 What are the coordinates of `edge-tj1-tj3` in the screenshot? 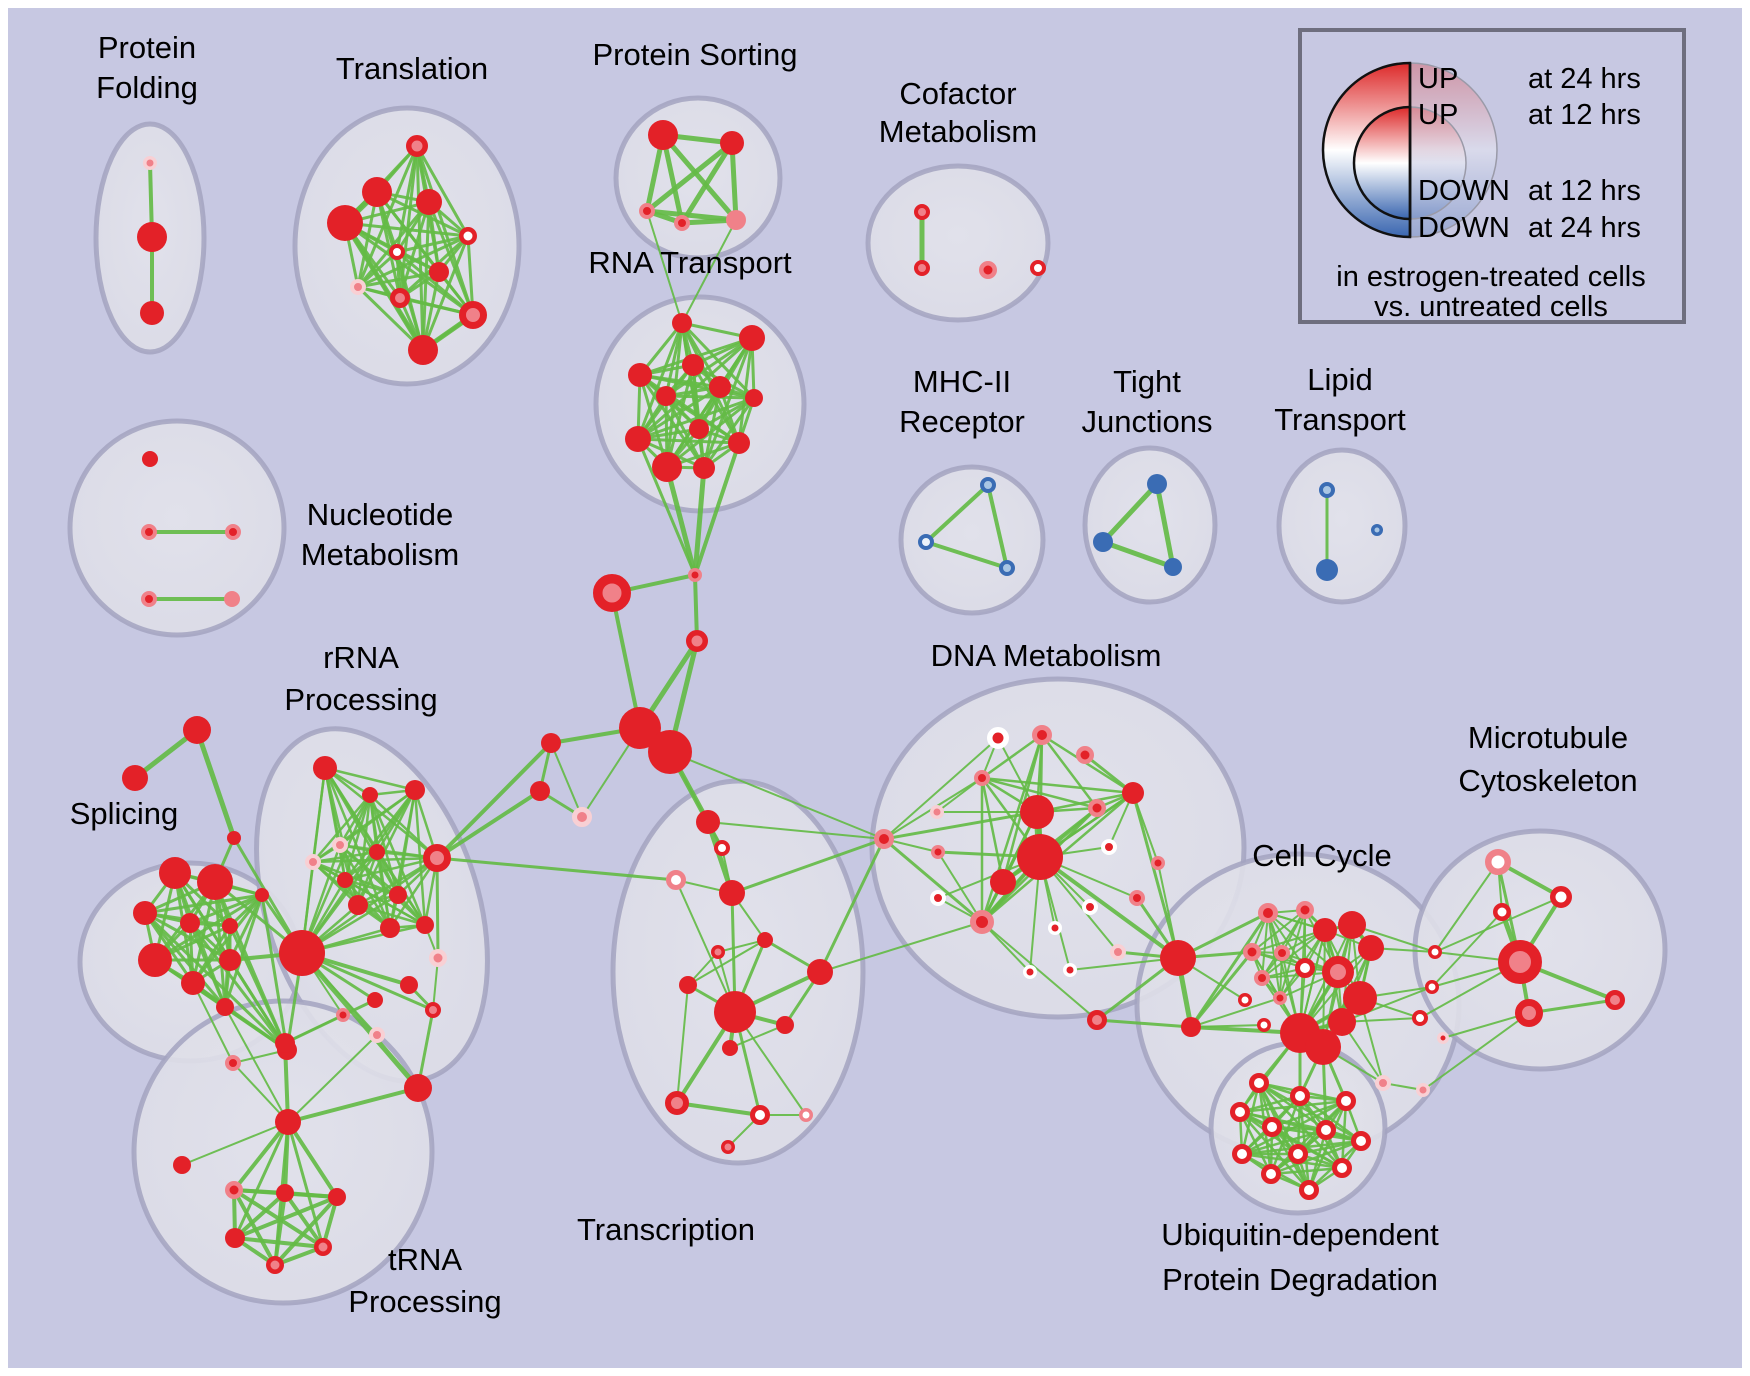 It's located at (1165, 525).